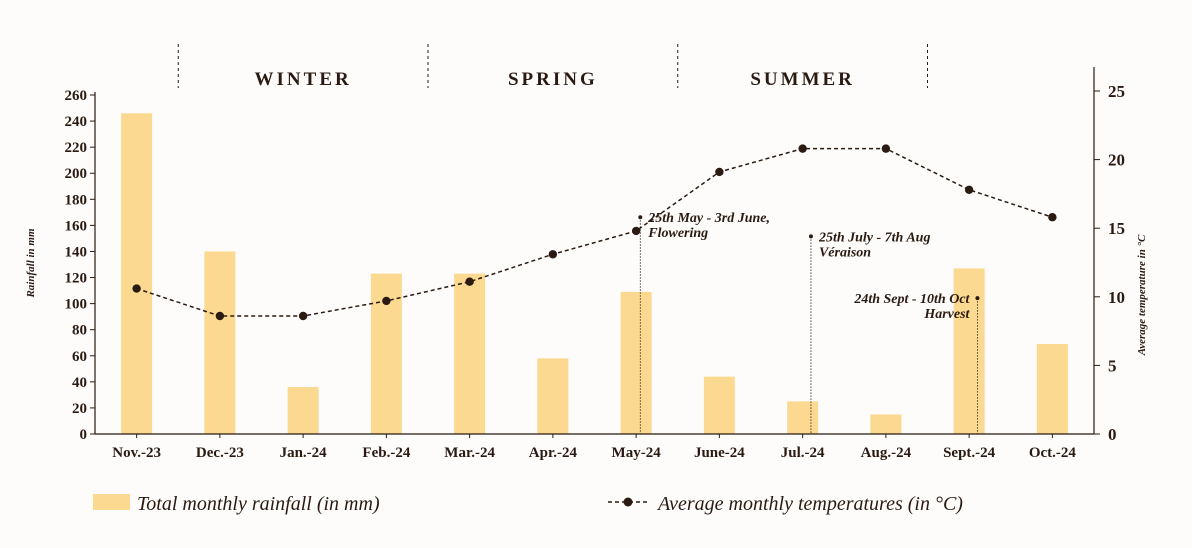  What do you see at coordinates (845, 252) in the screenshot?
I see `annotation-label: Véraison` at bounding box center [845, 252].